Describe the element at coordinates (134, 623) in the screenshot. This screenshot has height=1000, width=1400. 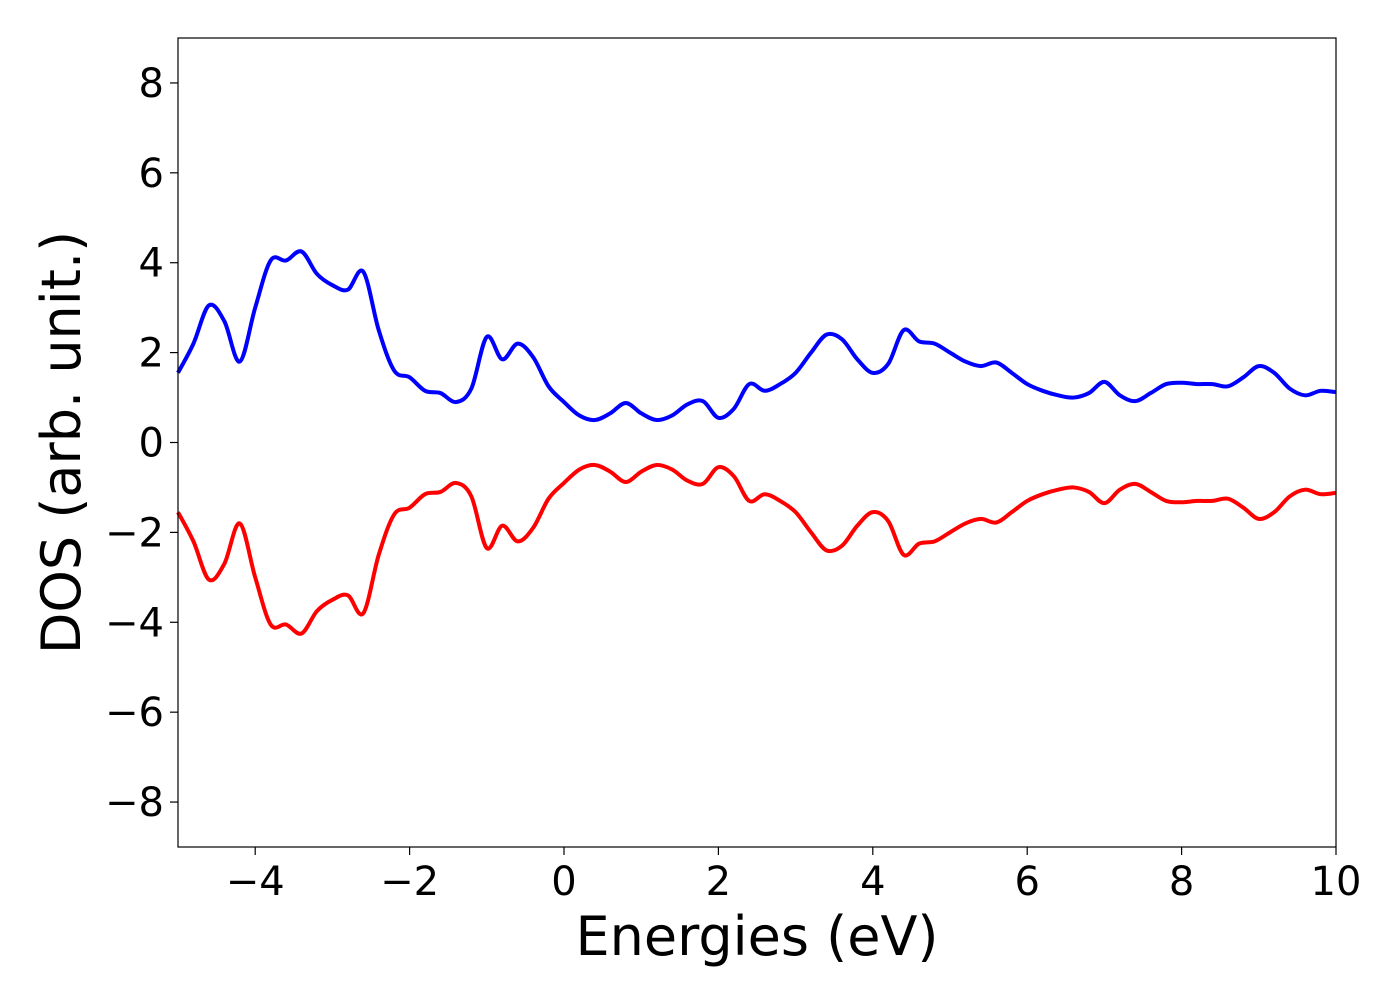
I see `y-tick-label: −4` at that location.